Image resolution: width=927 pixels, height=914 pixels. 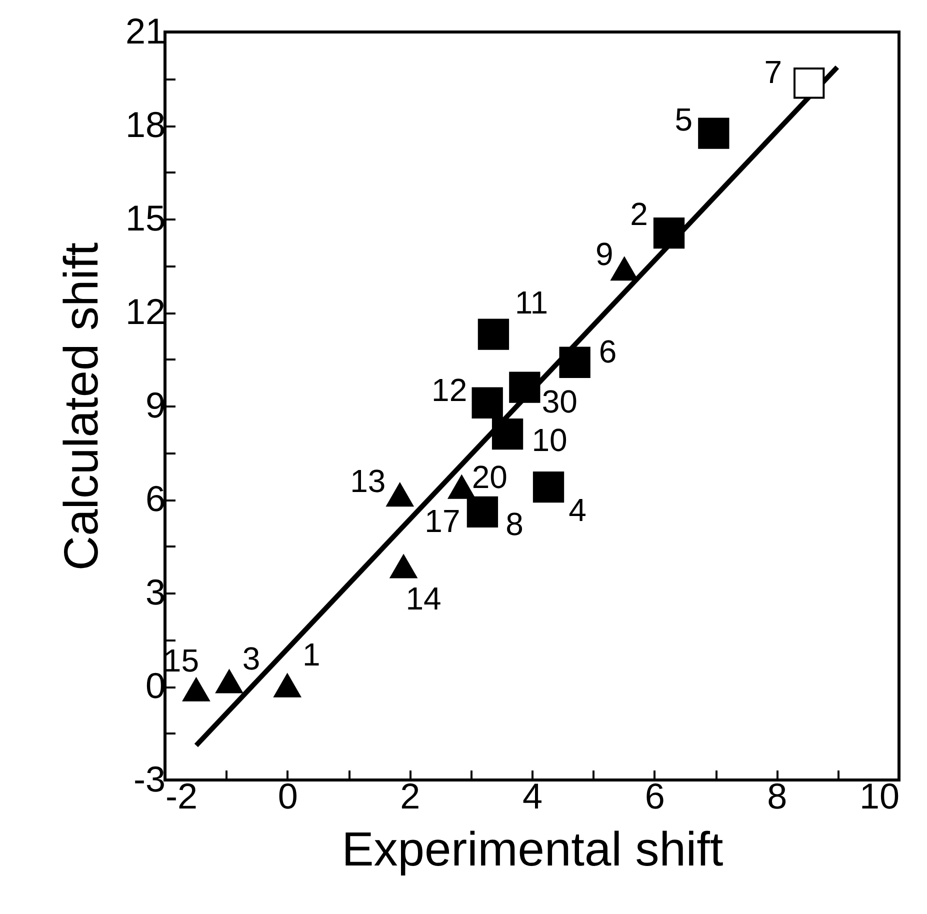 I want to click on y-axis-title: Calculated shift, so click(x=81, y=406).